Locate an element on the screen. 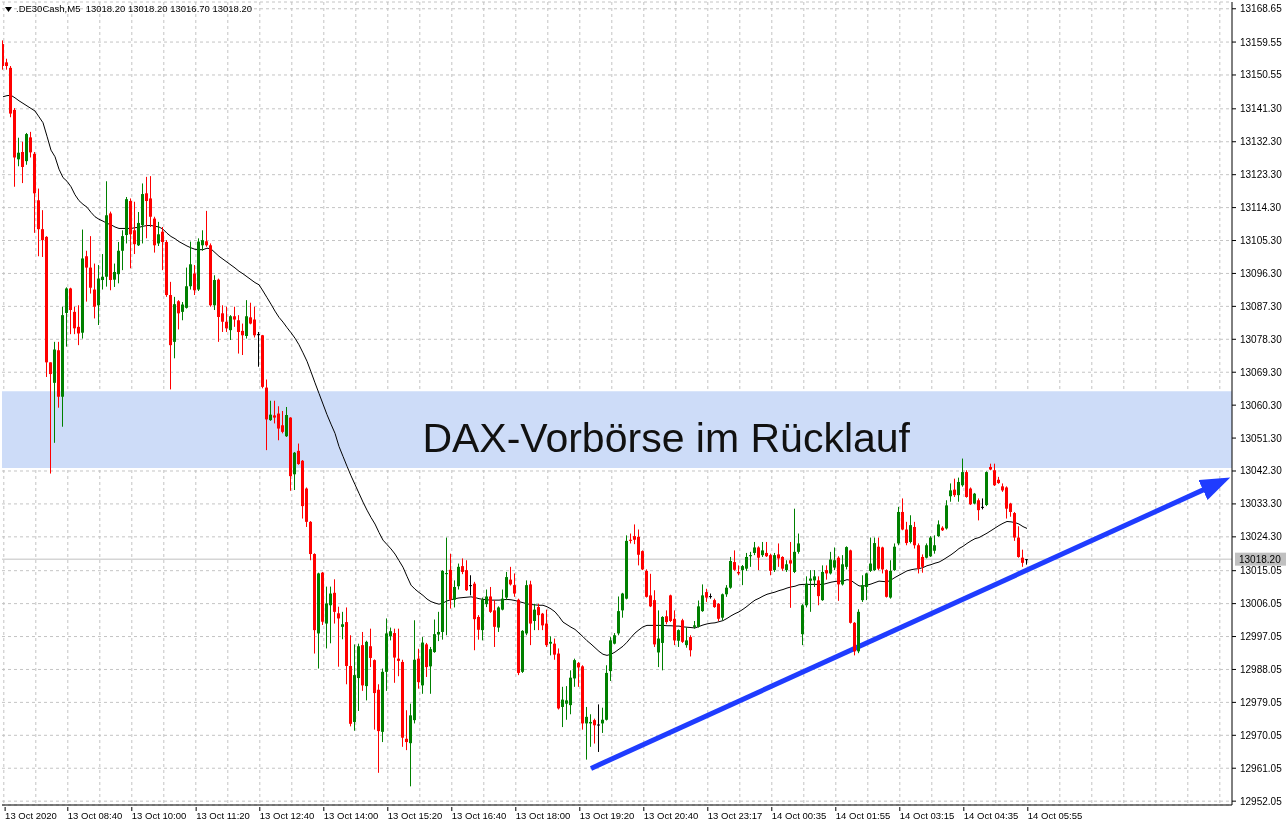 This screenshot has width=1288, height=825. y-tick-label: 13132.30 is located at coordinates (1261, 142).